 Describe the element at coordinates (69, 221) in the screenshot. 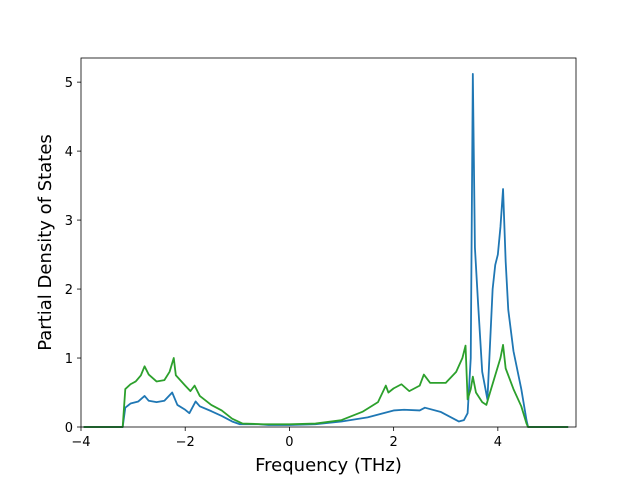

I see `y-tick-label: 3` at that location.